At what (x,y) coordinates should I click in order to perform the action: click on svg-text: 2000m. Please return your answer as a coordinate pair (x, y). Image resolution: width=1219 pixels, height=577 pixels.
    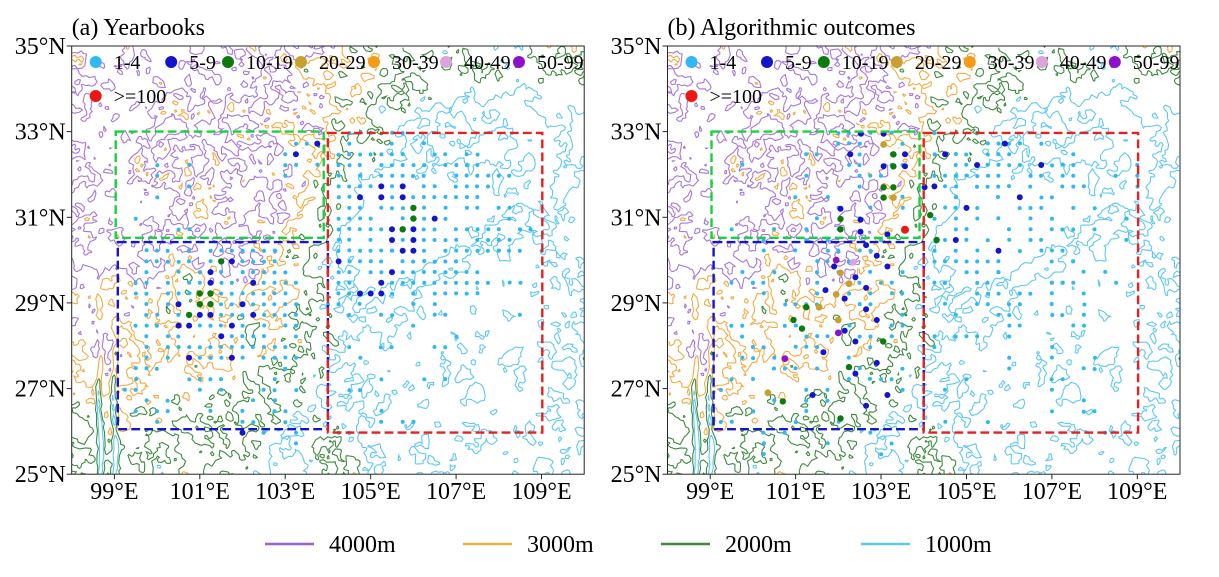
    Looking at the image, I should click on (758, 545).